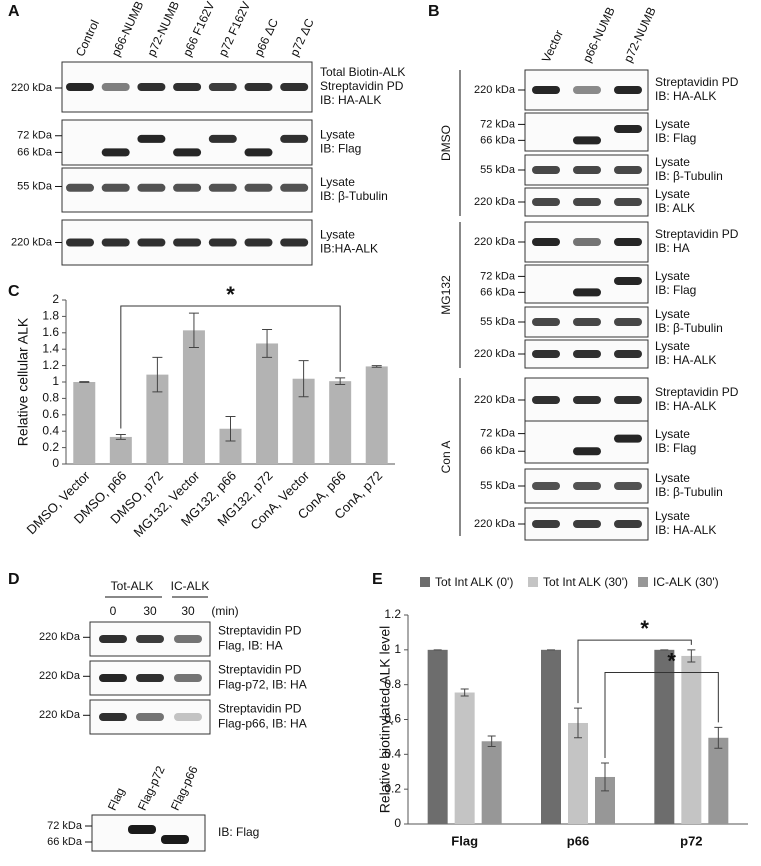  I want to click on column-label: p66-NUMB, so click(128, 29).